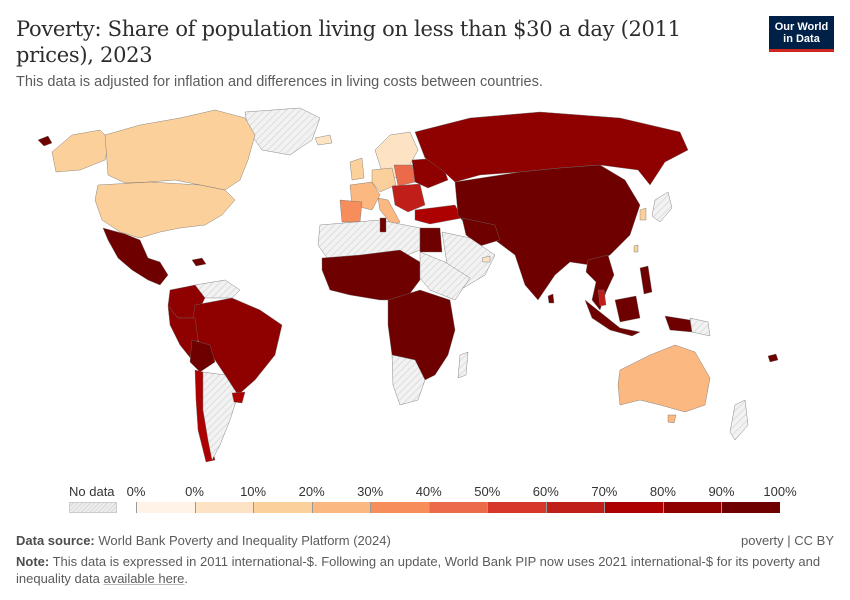 The image size is (850, 600). Describe the element at coordinates (600, 282) in the screenshot. I see `country-mainland-sea` at that location.